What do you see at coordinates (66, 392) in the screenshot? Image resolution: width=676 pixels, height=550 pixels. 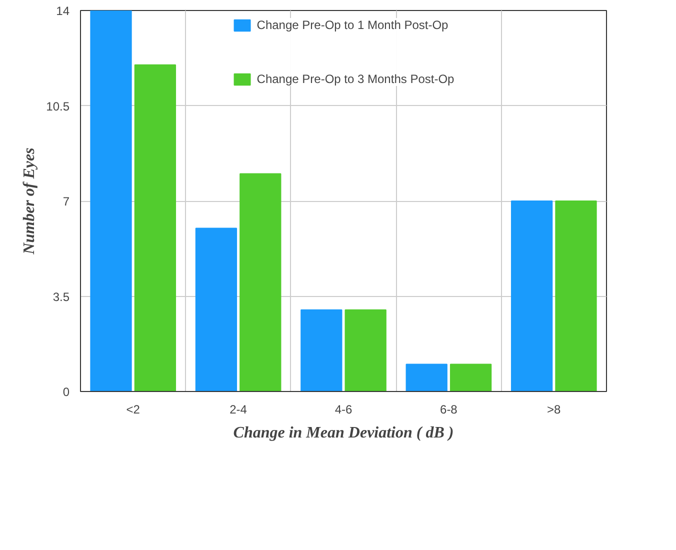 I see `y-tick-label: 0` at bounding box center [66, 392].